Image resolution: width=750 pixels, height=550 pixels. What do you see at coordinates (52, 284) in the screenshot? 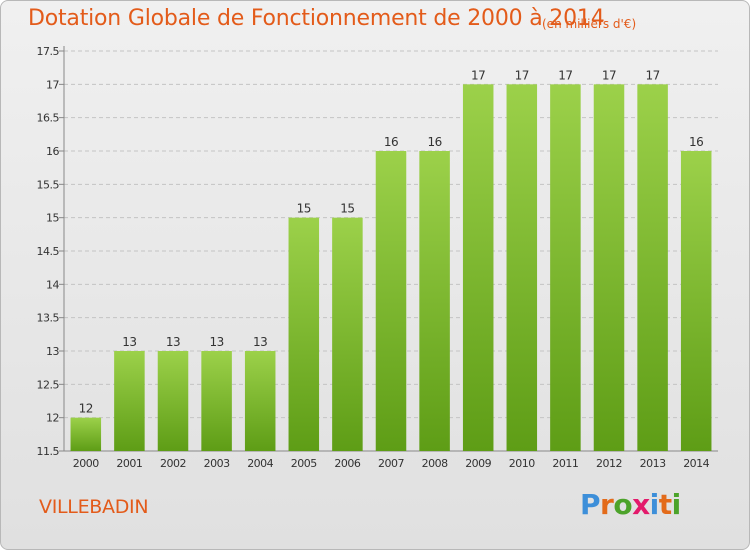
I see `y-tick-label: 14` at bounding box center [52, 284].